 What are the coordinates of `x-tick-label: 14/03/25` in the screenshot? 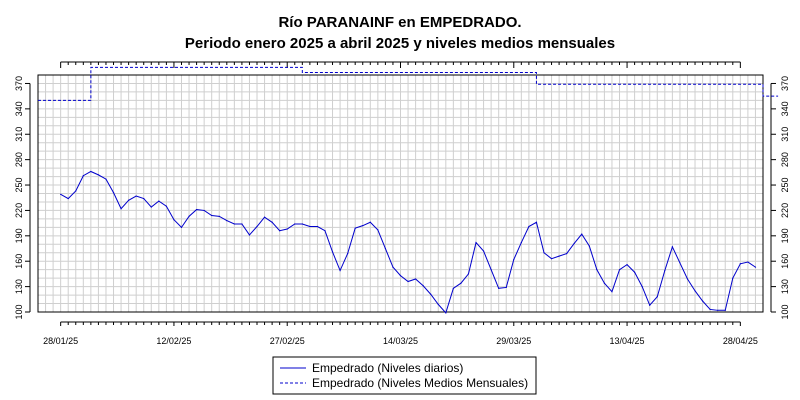 It's located at (400, 341).